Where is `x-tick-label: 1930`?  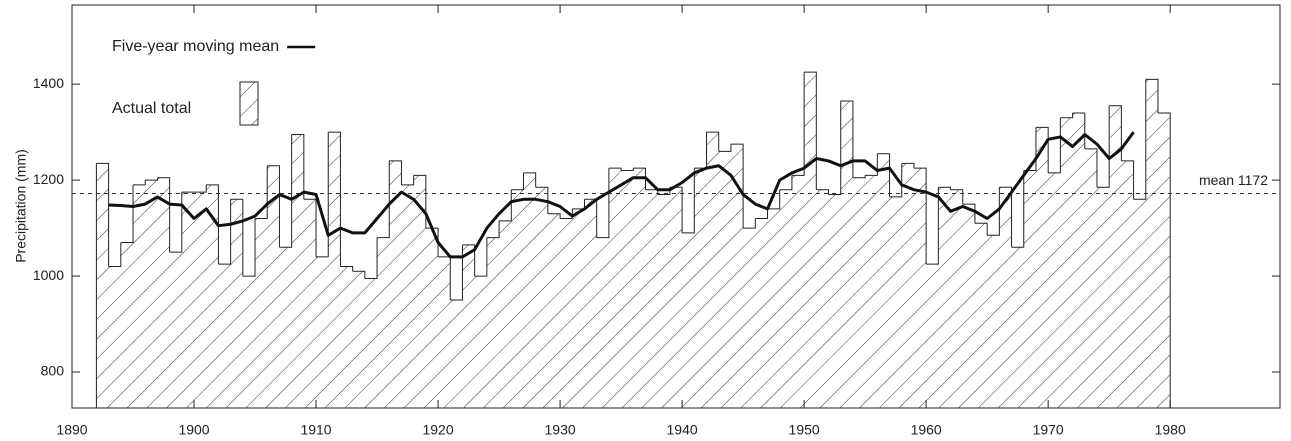 x-tick-label: 1930 is located at coordinates (560, 430).